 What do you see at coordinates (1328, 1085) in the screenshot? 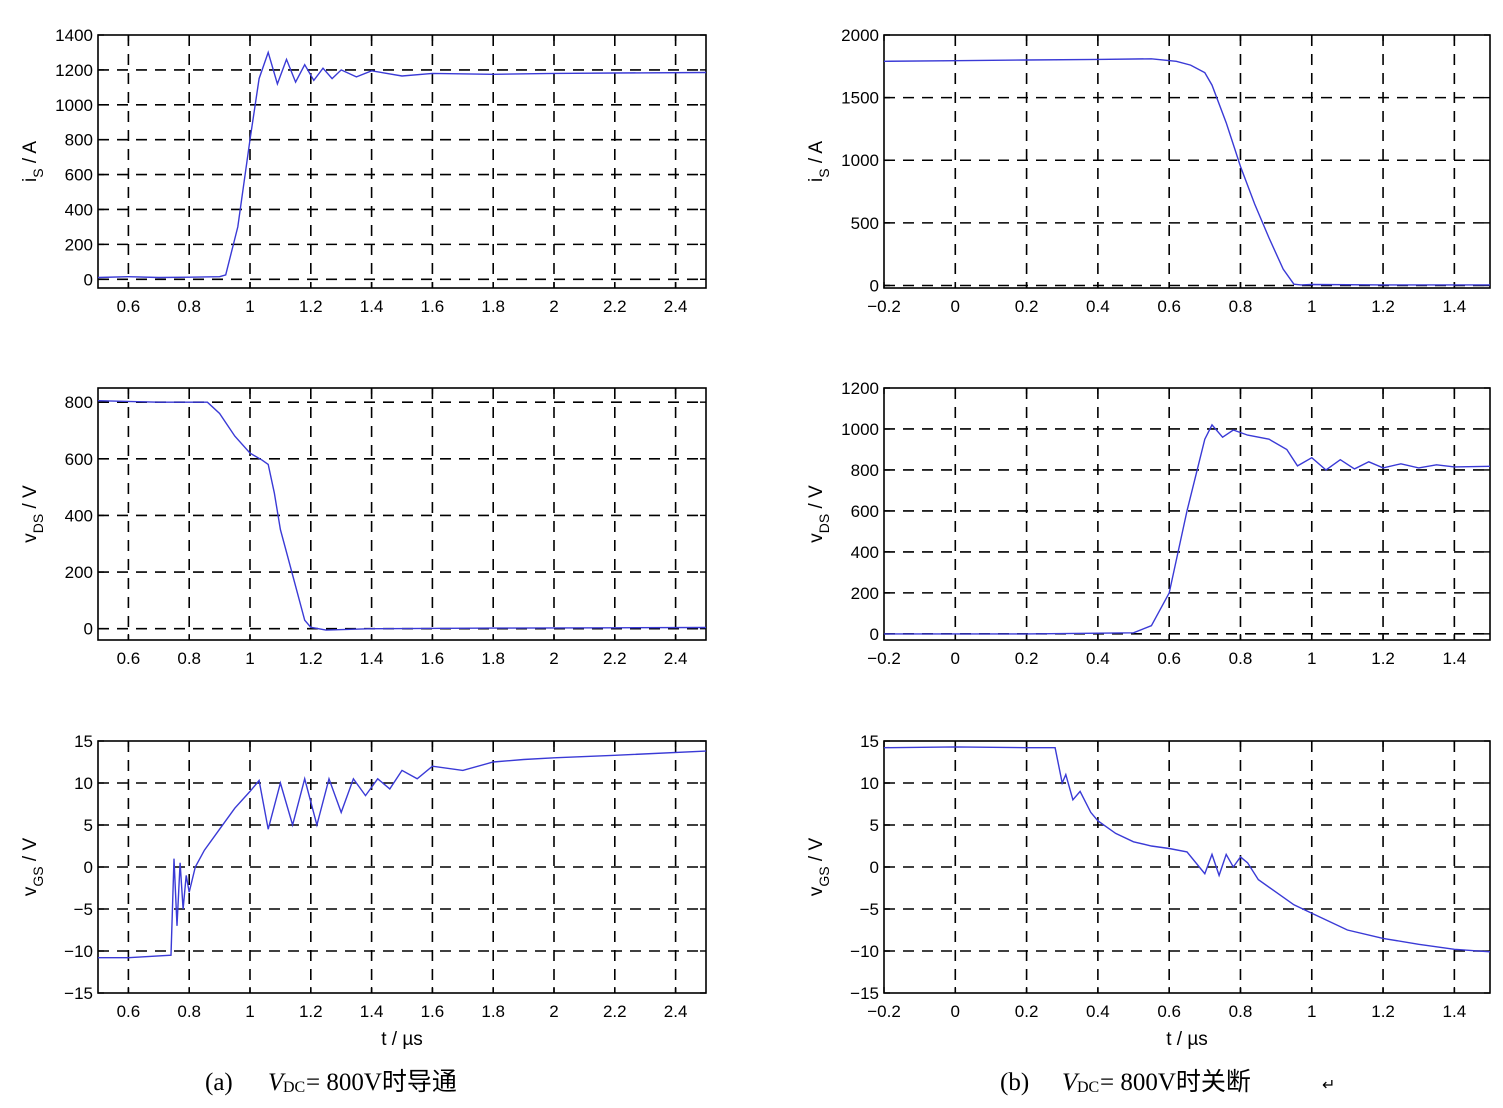
I see `caption-b-mark: ↵` at bounding box center [1328, 1085].